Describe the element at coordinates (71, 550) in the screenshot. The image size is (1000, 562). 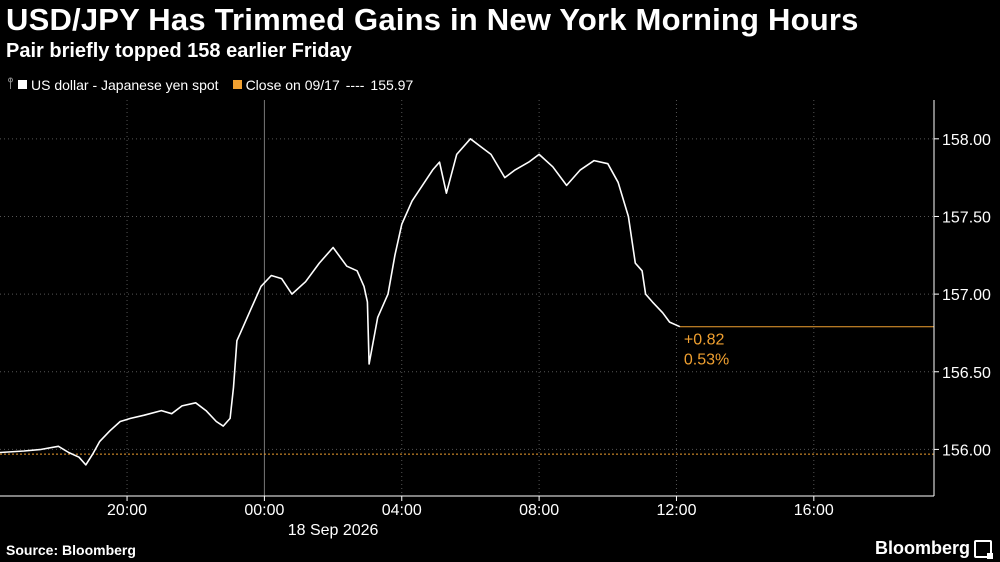
I see `source-note: Source: Bloomberg` at that location.